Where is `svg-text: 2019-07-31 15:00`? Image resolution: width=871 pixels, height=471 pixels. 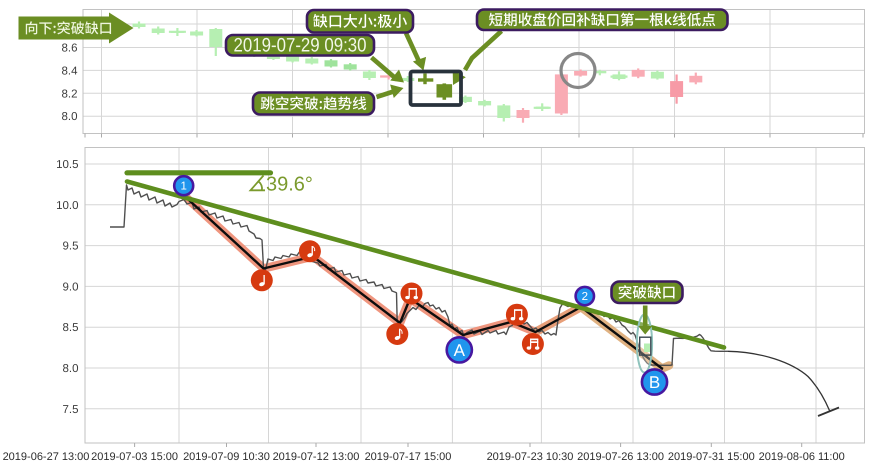
svg-text: 2019-07-31 15:00 is located at coordinates (711, 457).